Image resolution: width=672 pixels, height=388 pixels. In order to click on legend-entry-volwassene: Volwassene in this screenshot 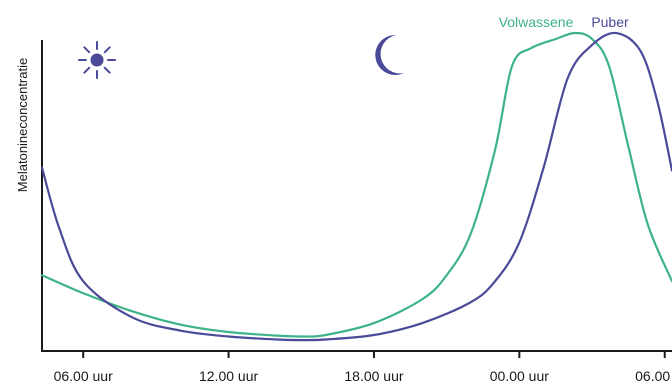, I will do `click(536, 22)`.